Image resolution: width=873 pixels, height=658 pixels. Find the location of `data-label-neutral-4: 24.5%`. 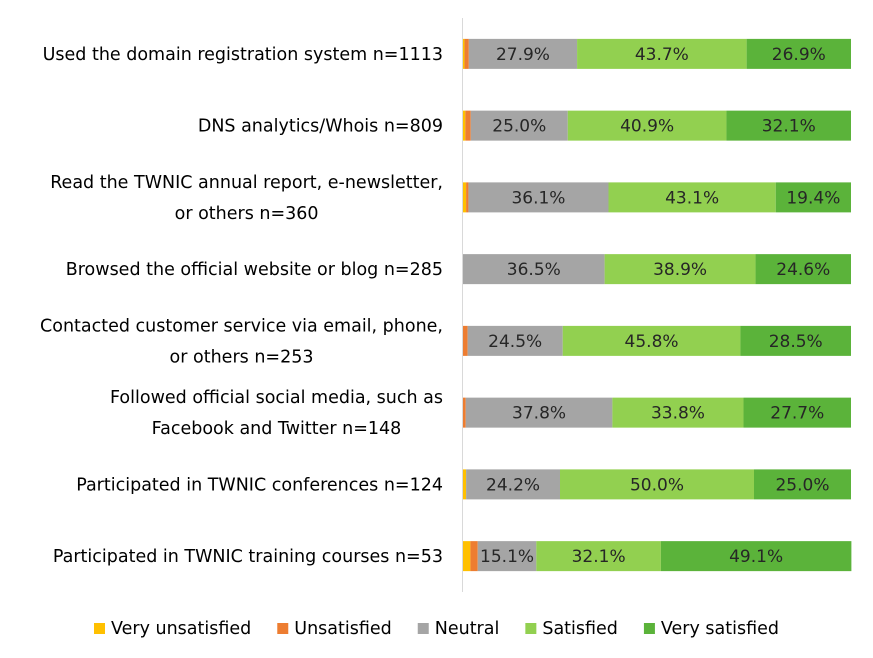

data-label-neutral-4: 24.5% is located at coordinates (515, 342).